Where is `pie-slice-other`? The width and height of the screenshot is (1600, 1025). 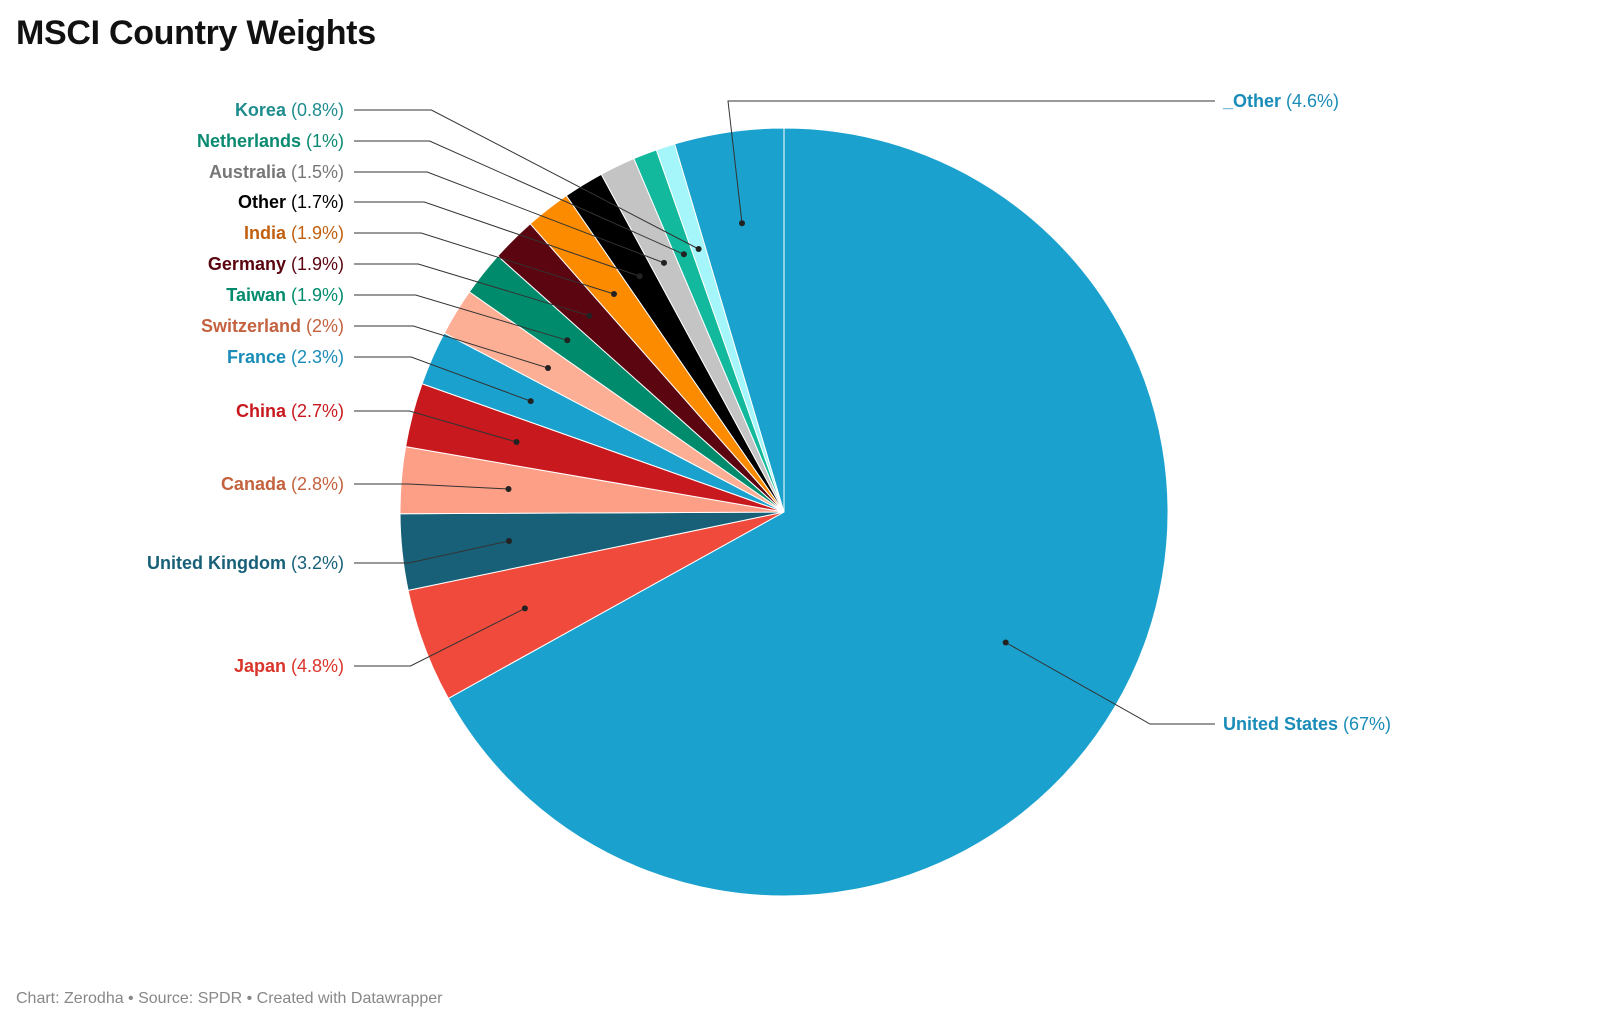
pie-slice-other is located at coordinates (729, 320).